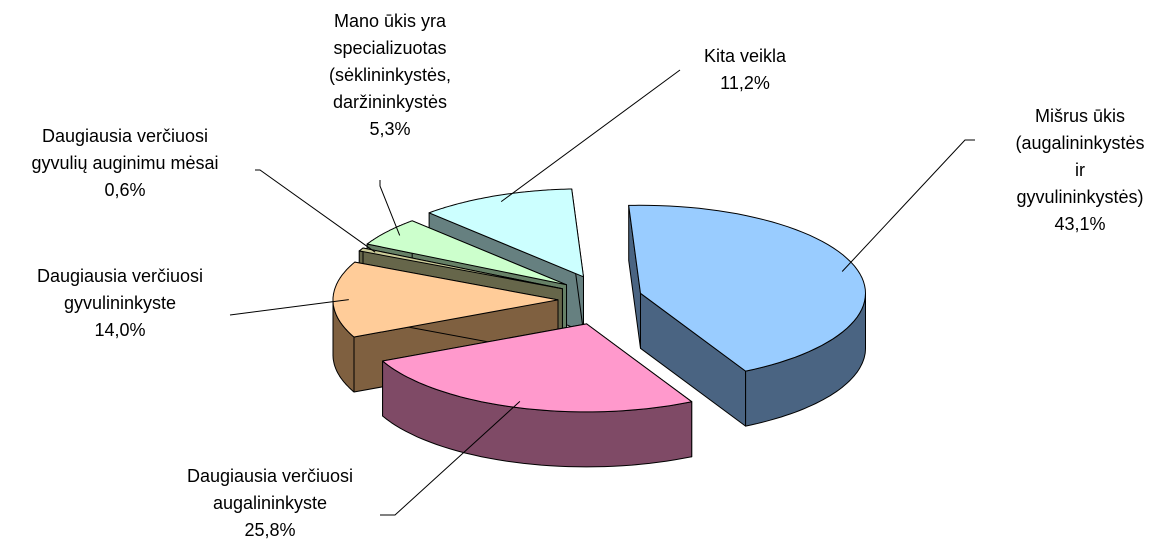  Describe the element at coordinates (125, 190) in the screenshot. I see `value-label: 0,6%` at that location.